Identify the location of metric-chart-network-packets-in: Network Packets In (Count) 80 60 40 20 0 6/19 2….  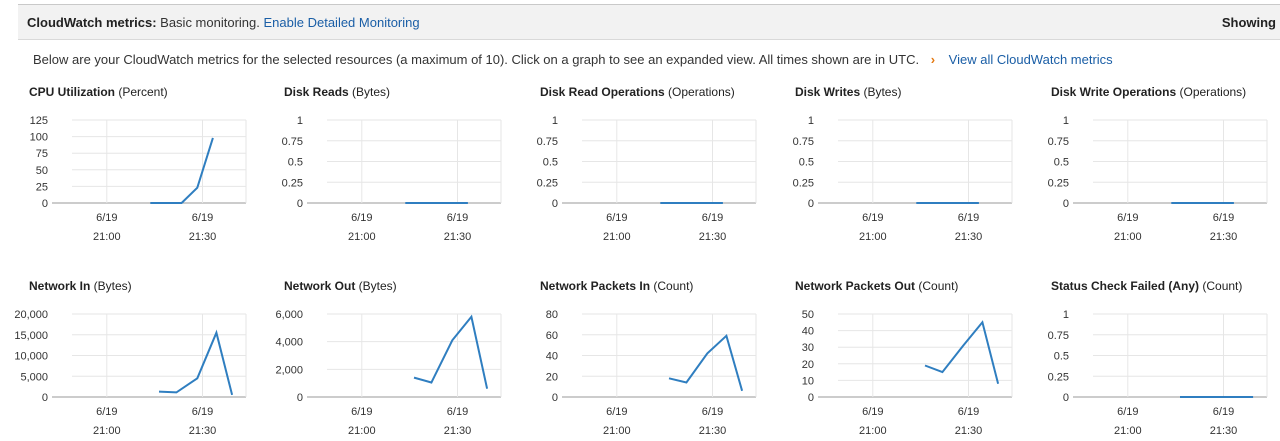
(648, 358).